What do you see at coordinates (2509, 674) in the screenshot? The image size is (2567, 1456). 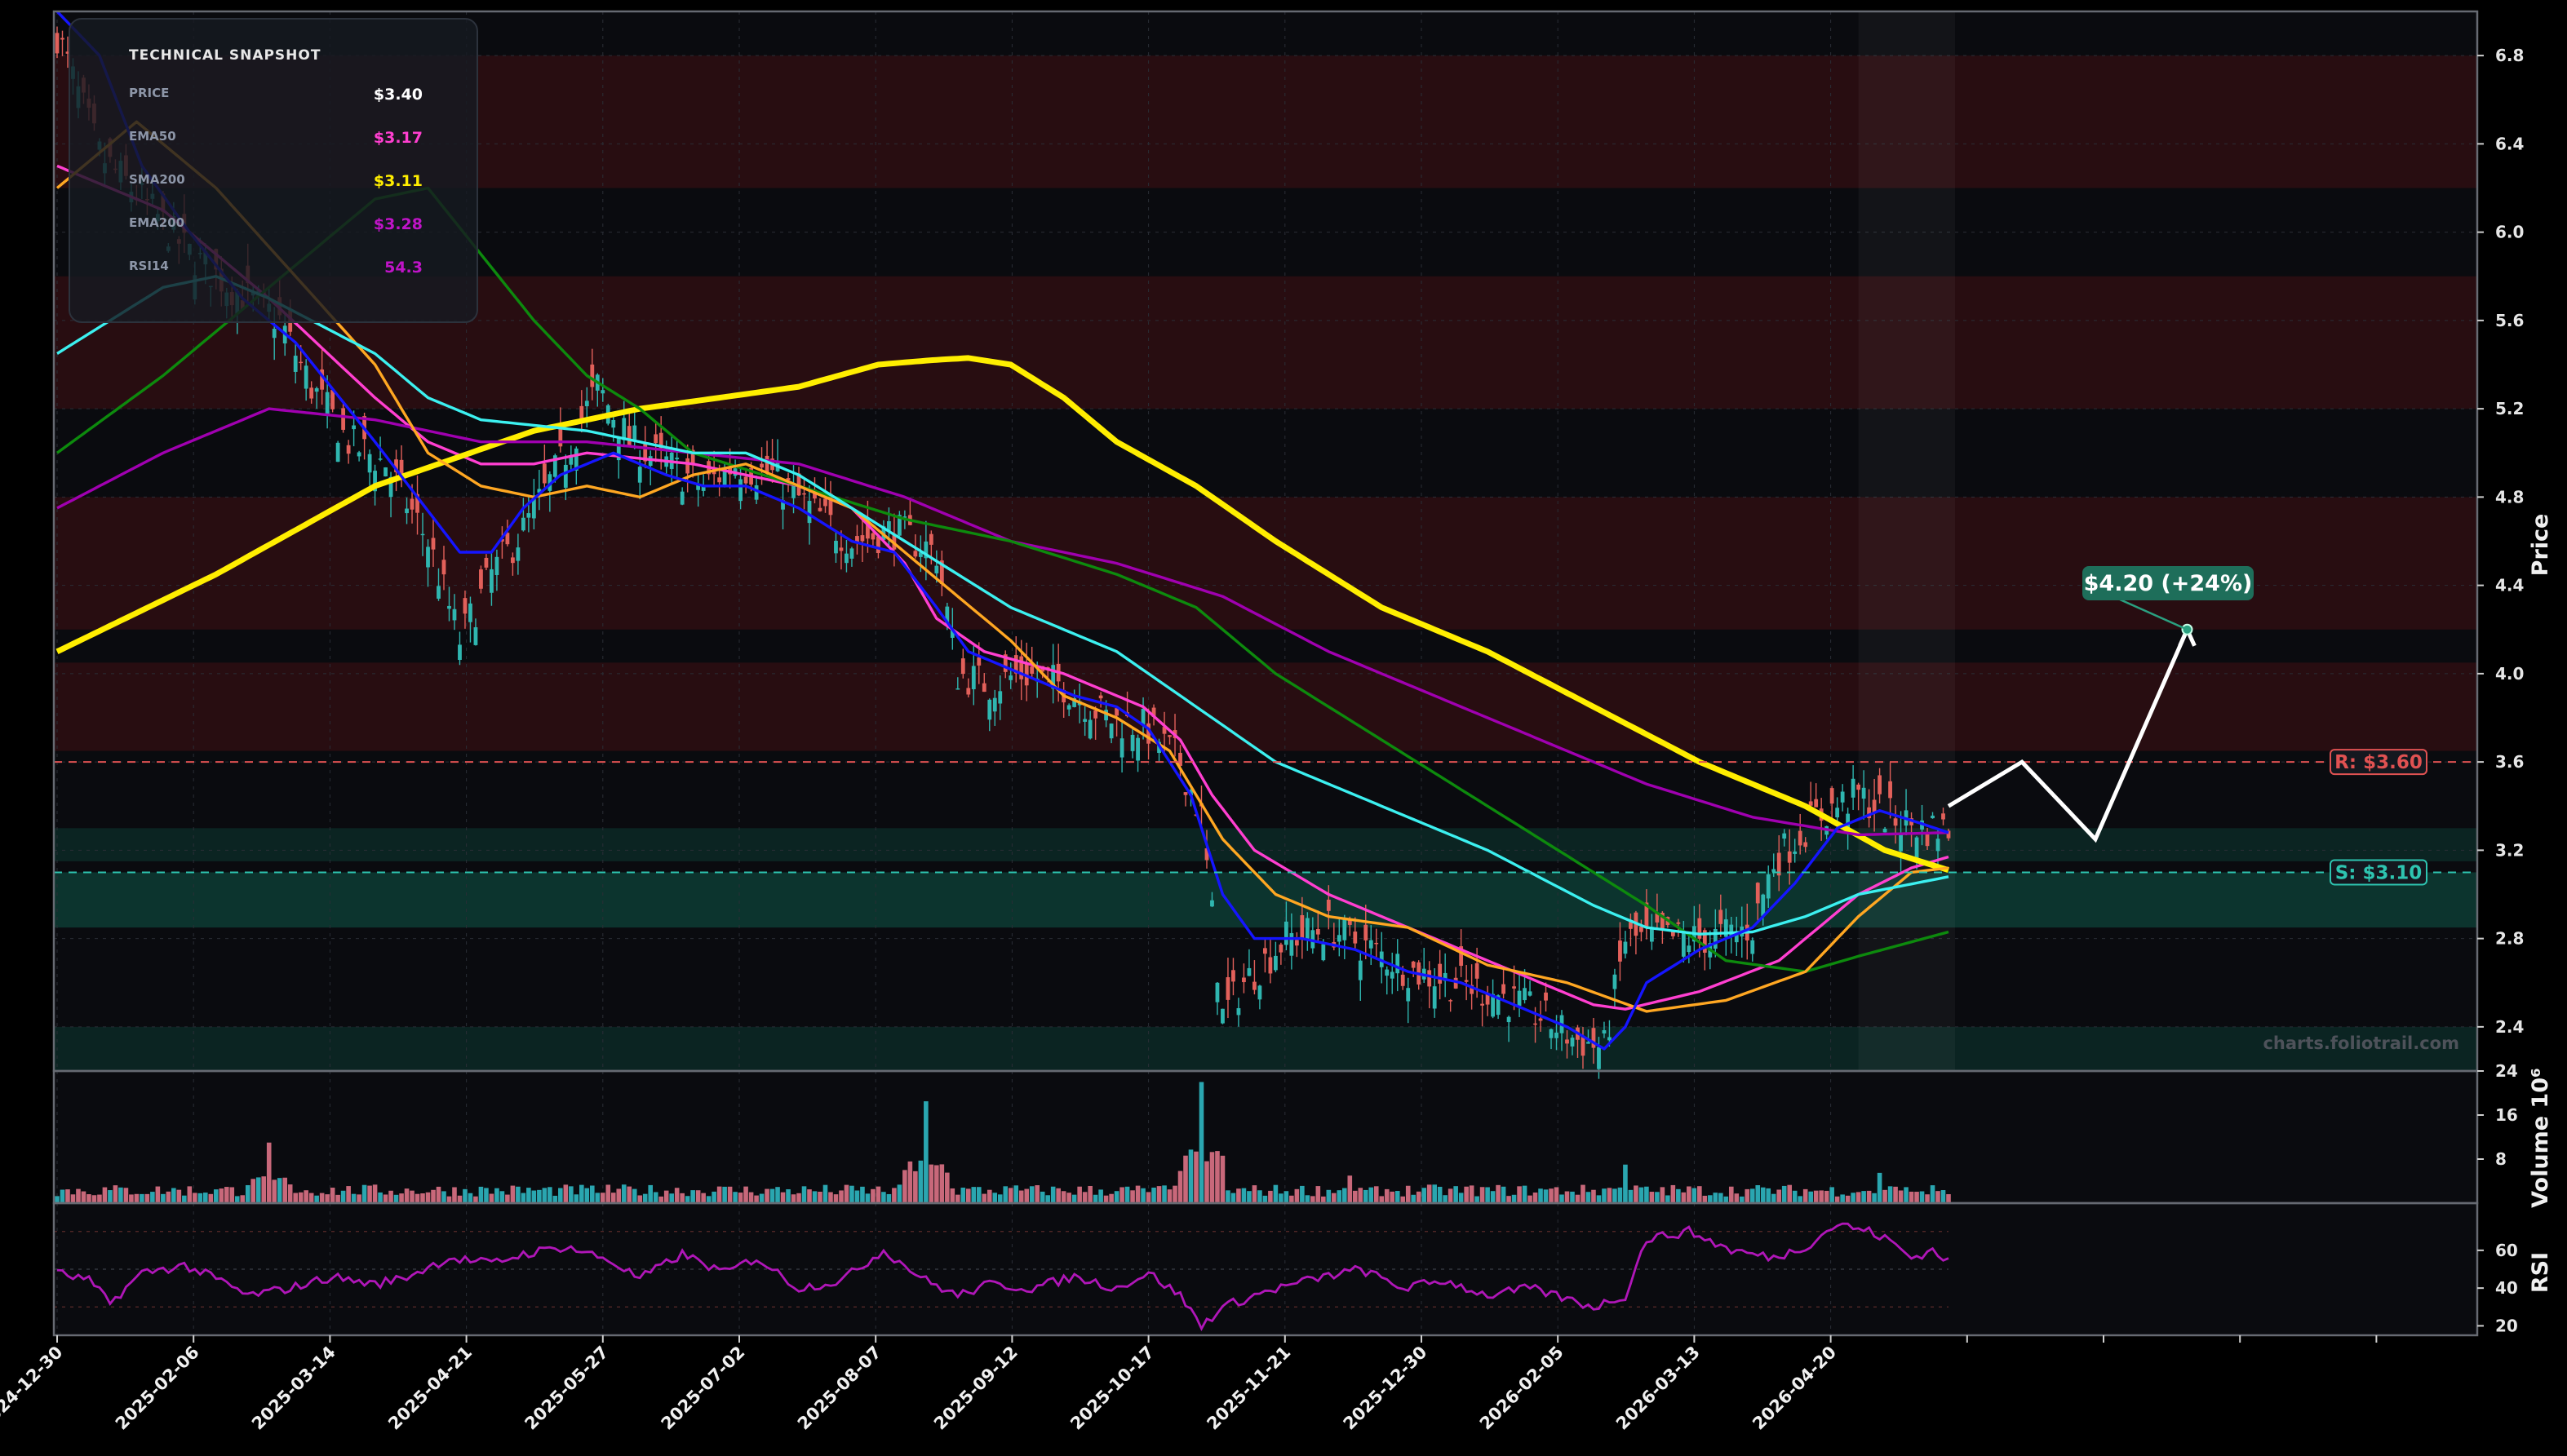 I see `price-tick-label: 4.0` at bounding box center [2509, 674].